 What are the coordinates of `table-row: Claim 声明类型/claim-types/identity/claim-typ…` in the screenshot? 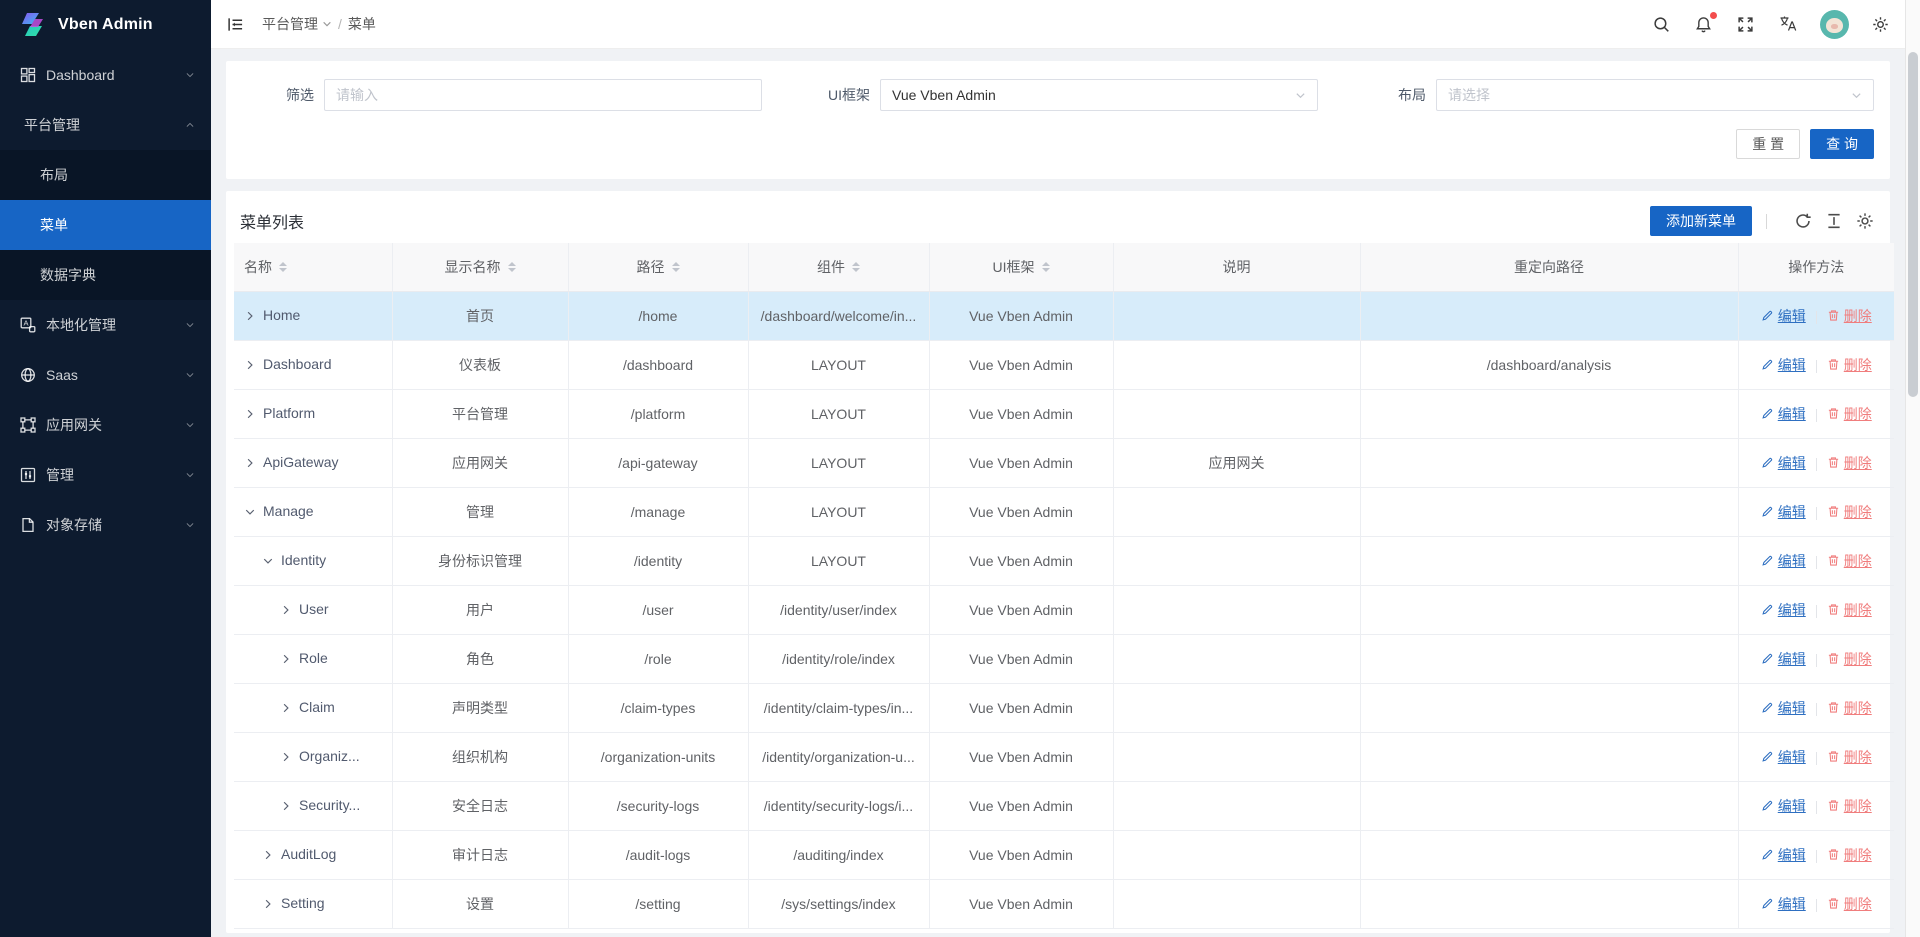 It's located at (1064, 708).